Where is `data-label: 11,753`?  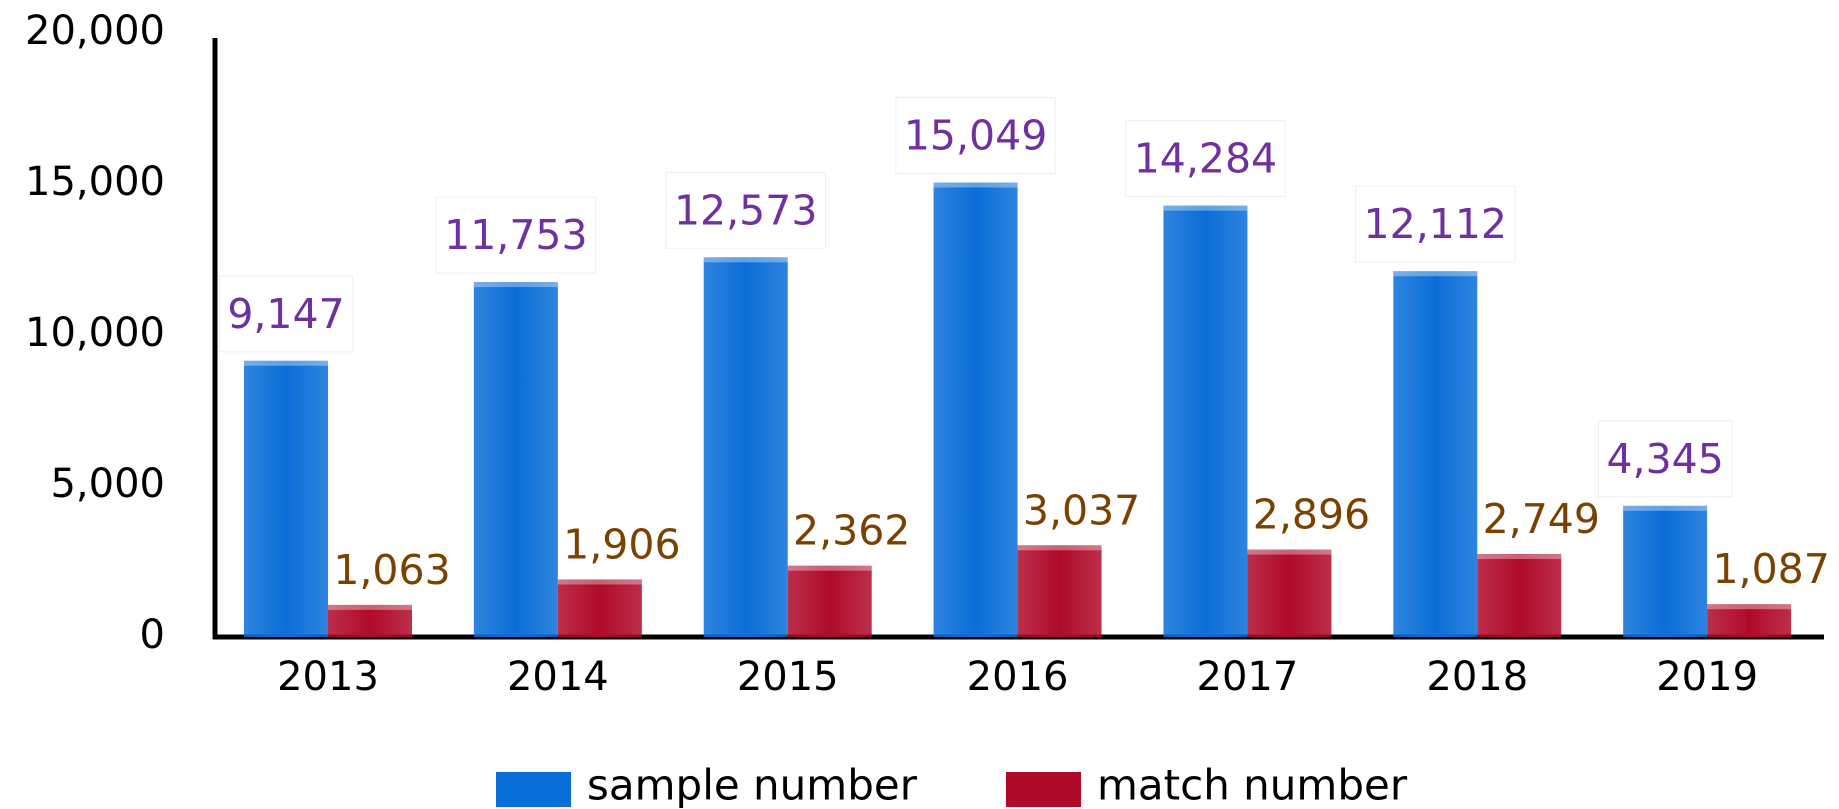 data-label: 11,753 is located at coordinates (515, 235).